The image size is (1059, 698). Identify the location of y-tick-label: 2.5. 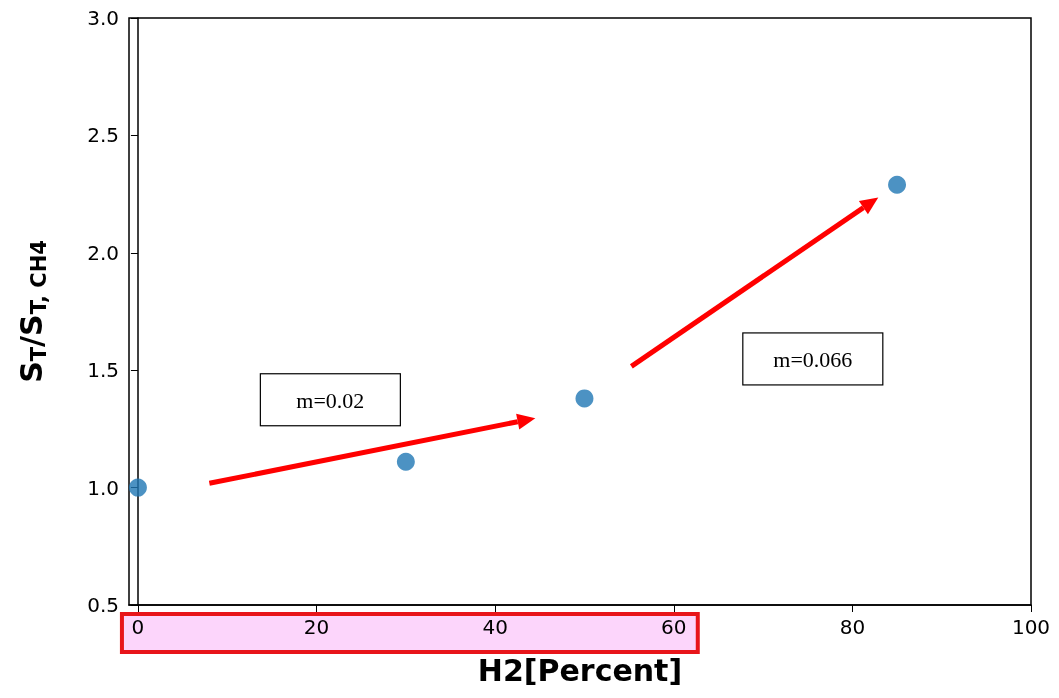
(103, 135).